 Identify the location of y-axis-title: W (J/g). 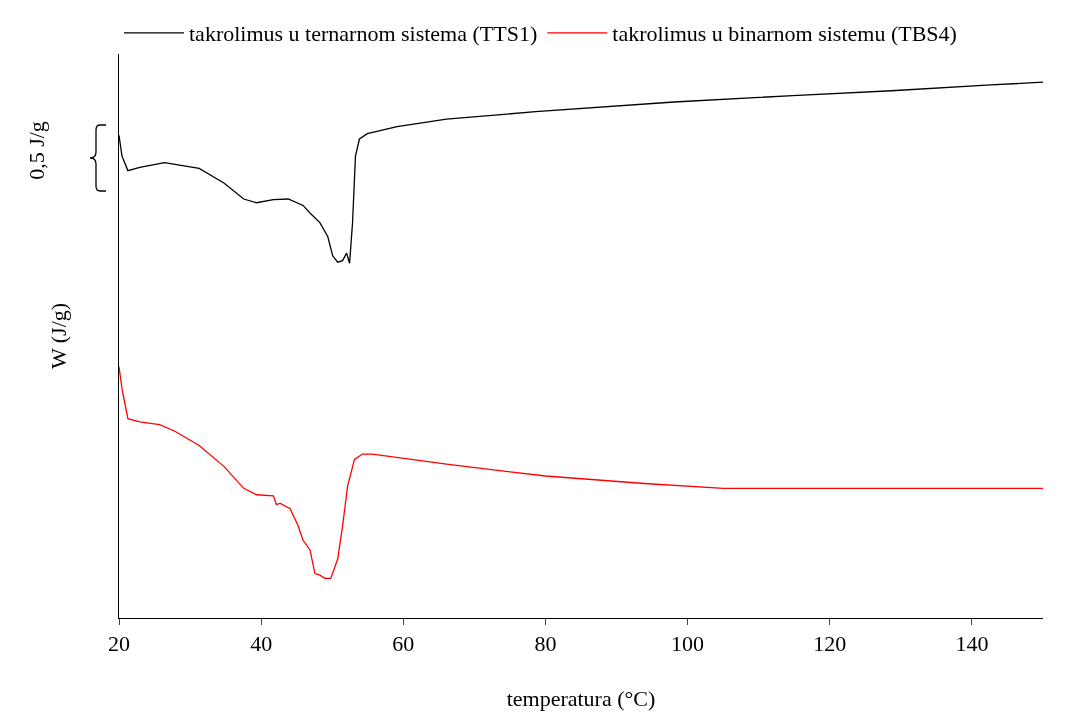
(58, 336).